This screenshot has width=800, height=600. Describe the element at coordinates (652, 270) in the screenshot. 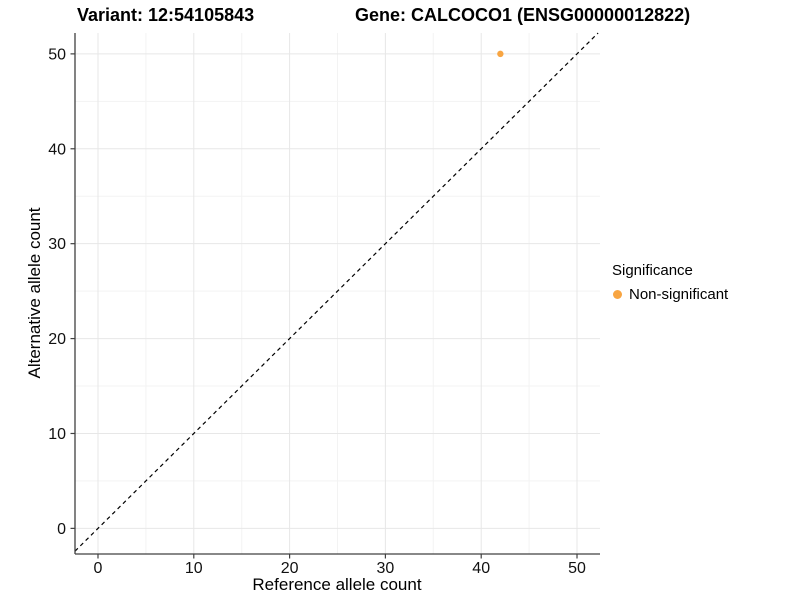

I see `legend-title: Significance` at that location.